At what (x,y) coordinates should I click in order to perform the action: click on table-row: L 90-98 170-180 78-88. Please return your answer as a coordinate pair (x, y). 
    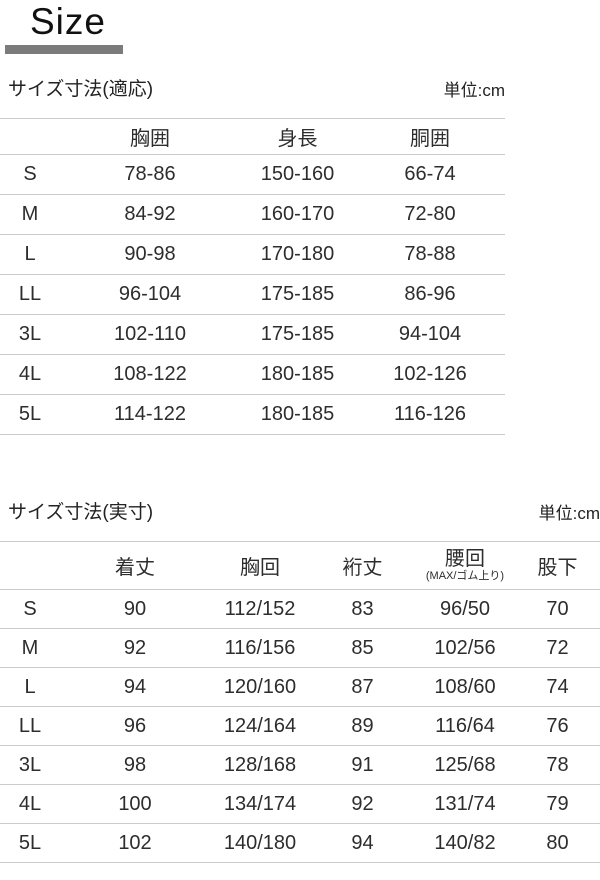
    Looking at the image, I should click on (252, 254).